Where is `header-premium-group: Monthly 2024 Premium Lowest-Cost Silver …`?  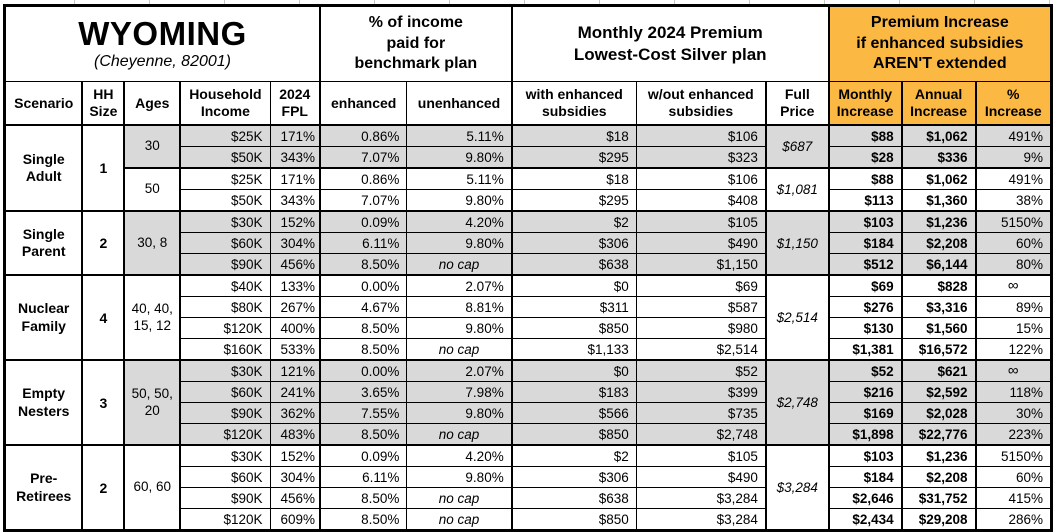 header-premium-group: Monthly 2024 Premium Lowest-Cost Silver … is located at coordinates (670, 43).